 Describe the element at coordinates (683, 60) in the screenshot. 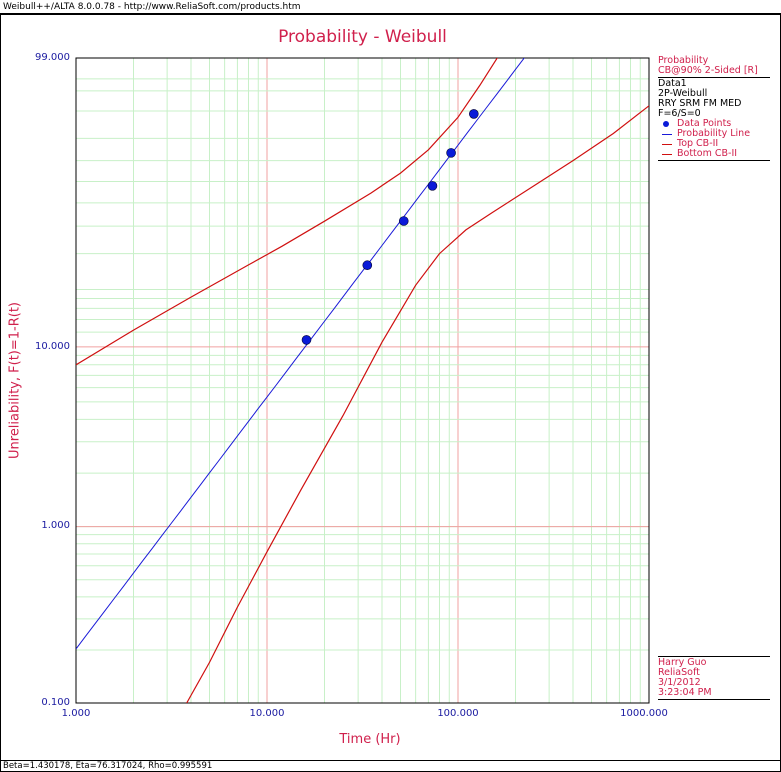

I see `legend-title: Probability` at that location.